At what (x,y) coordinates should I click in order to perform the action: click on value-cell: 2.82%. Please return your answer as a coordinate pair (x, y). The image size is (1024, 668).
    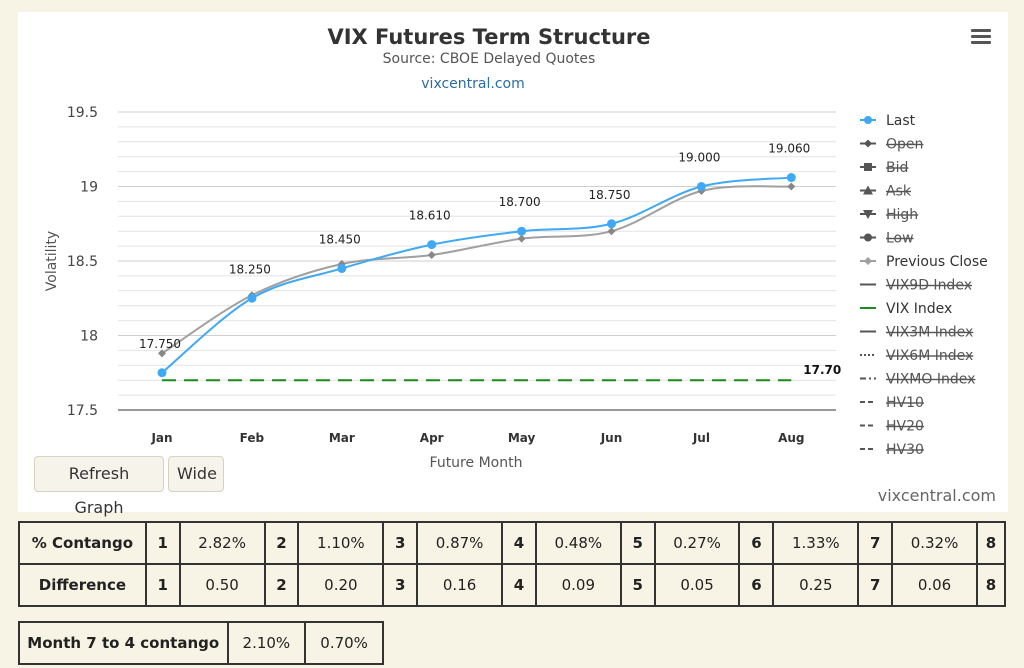
    Looking at the image, I should click on (222, 543).